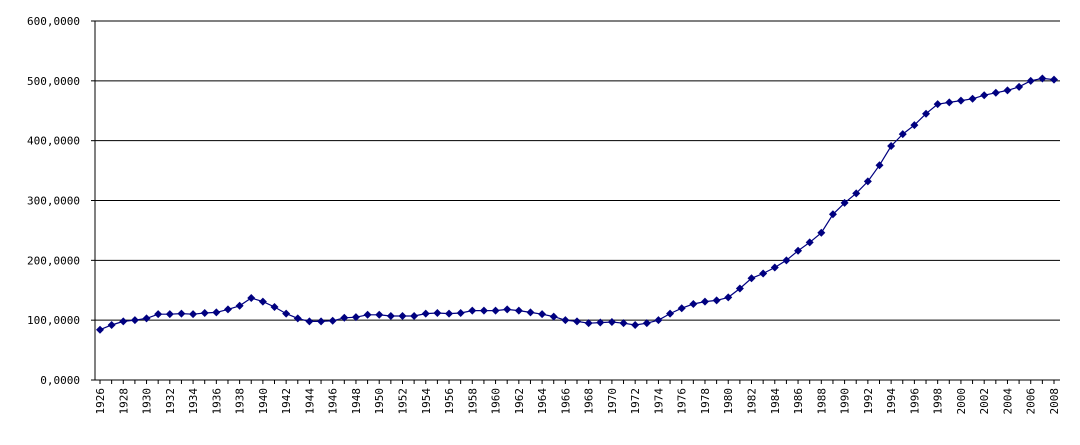  What do you see at coordinates (1007, 401) in the screenshot?
I see `x-tick-label: 2004` at bounding box center [1007, 401].